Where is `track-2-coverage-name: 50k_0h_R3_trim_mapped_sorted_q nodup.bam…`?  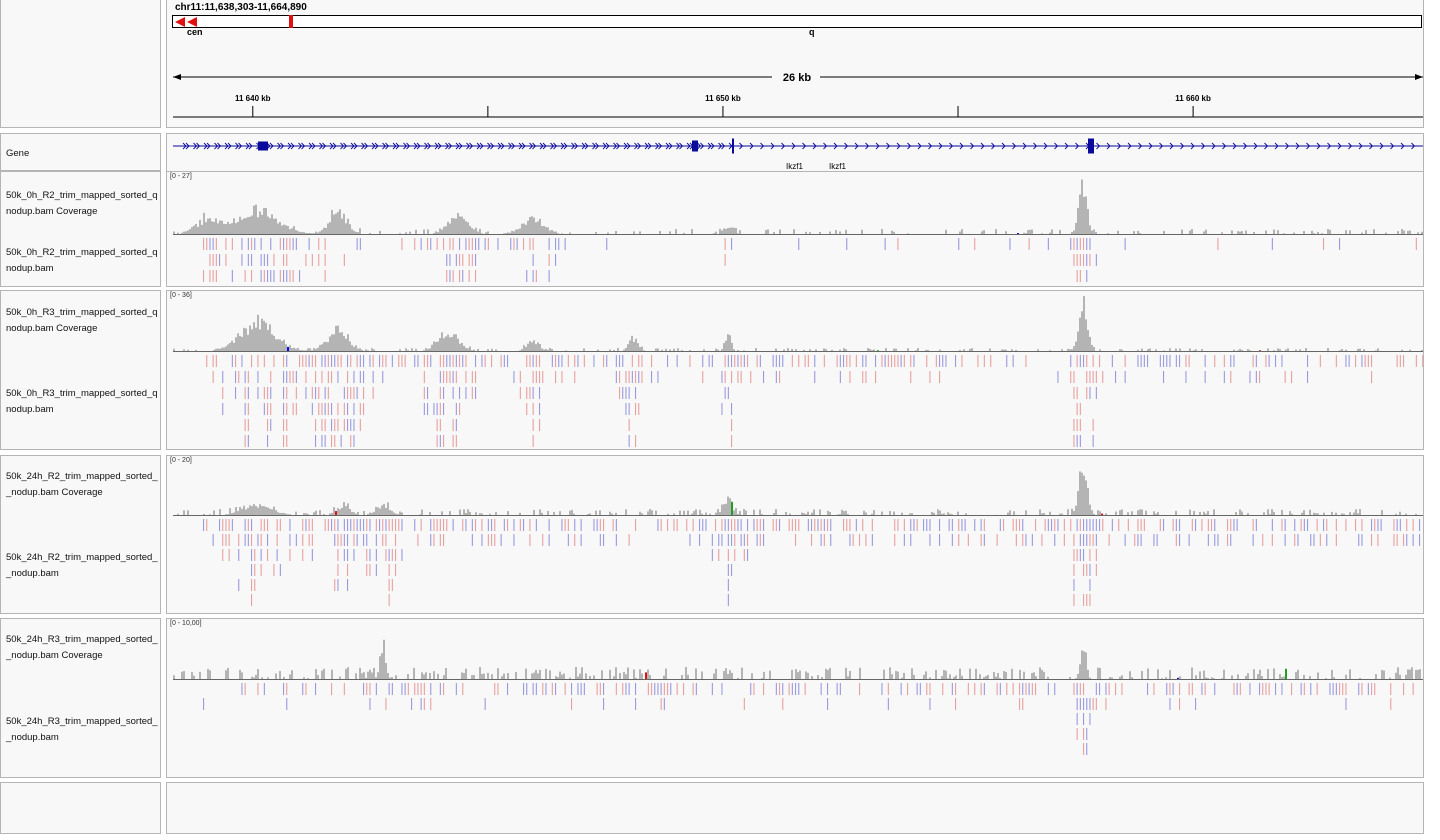
track-2-coverage-name: 50k_0h_R3_trim_mapped_sorted_q nodup.bam… is located at coordinates (82, 320).